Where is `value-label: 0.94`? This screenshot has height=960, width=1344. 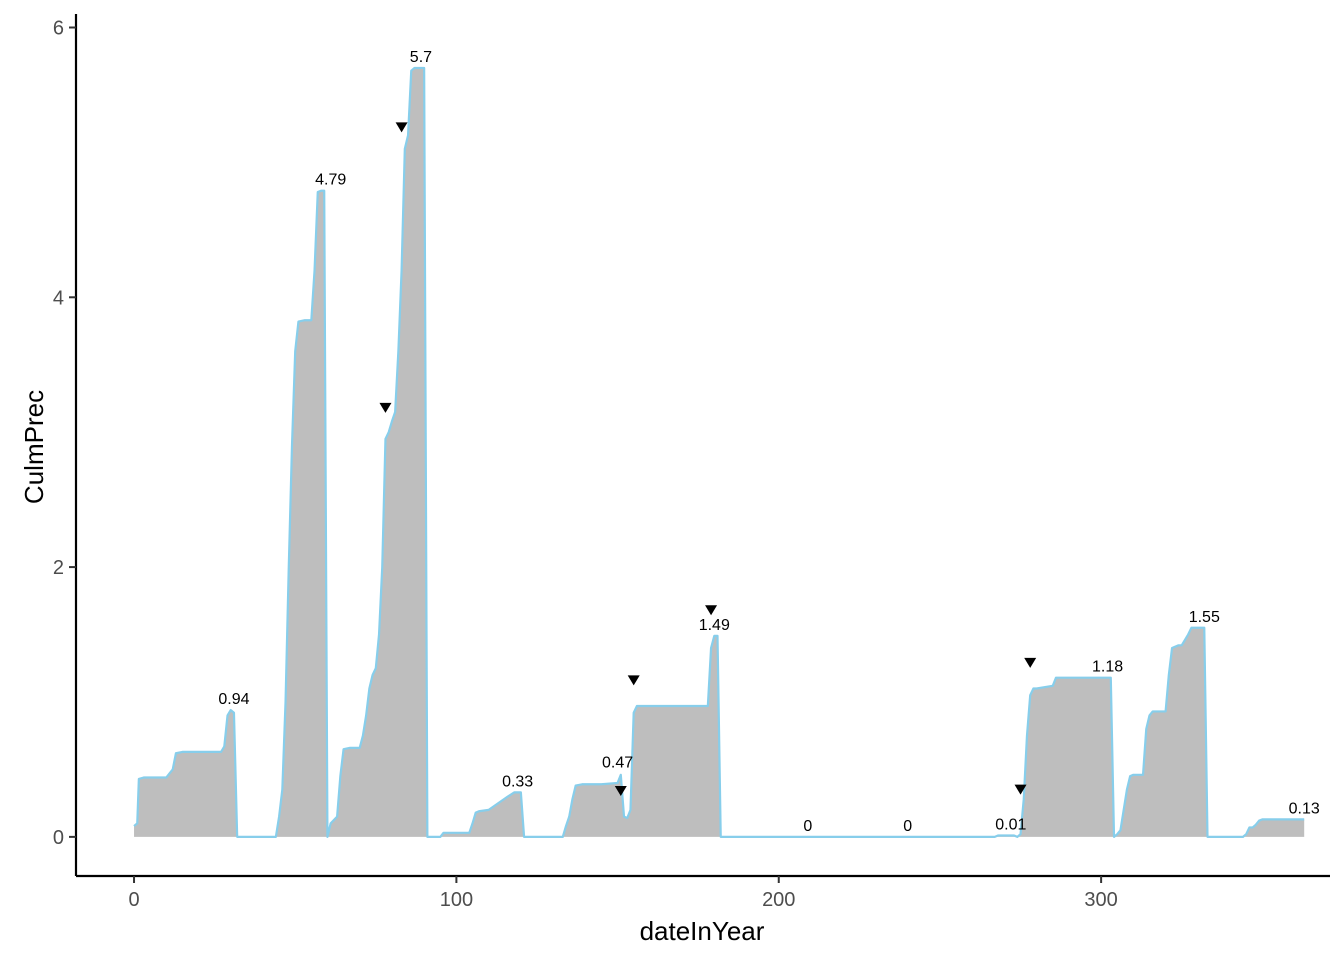 value-label: 0.94 is located at coordinates (233, 699).